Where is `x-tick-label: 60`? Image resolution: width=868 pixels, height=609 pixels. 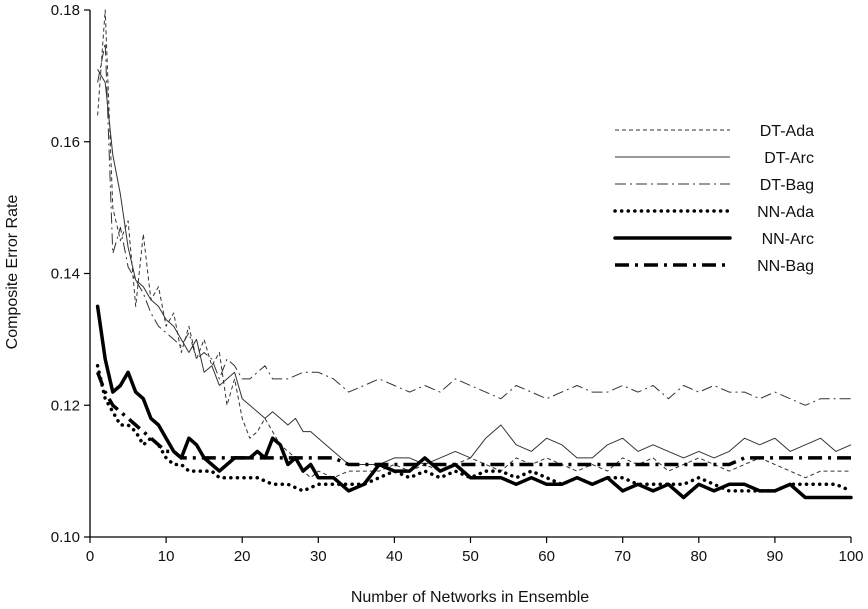 x-tick-label: 60 is located at coordinates (546, 556).